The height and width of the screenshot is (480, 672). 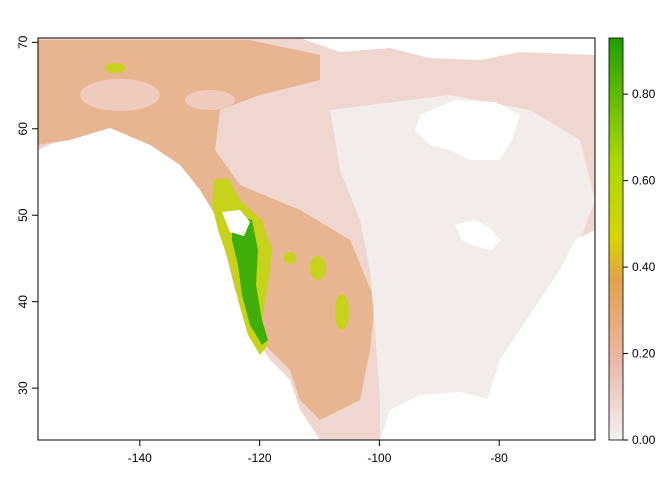 I want to click on y-axis: 30 40 50 60 70, so click(x=27, y=215).